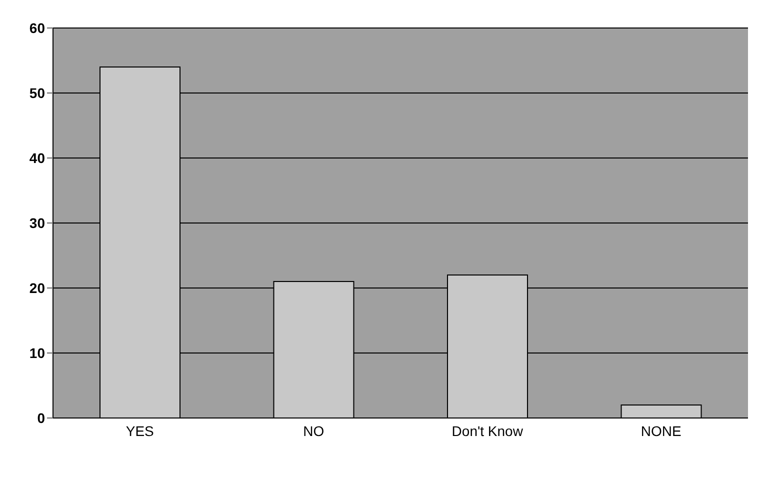 This screenshot has height=483, width=778. I want to click on x-tick-label: Don't Know, so click(488, 430).